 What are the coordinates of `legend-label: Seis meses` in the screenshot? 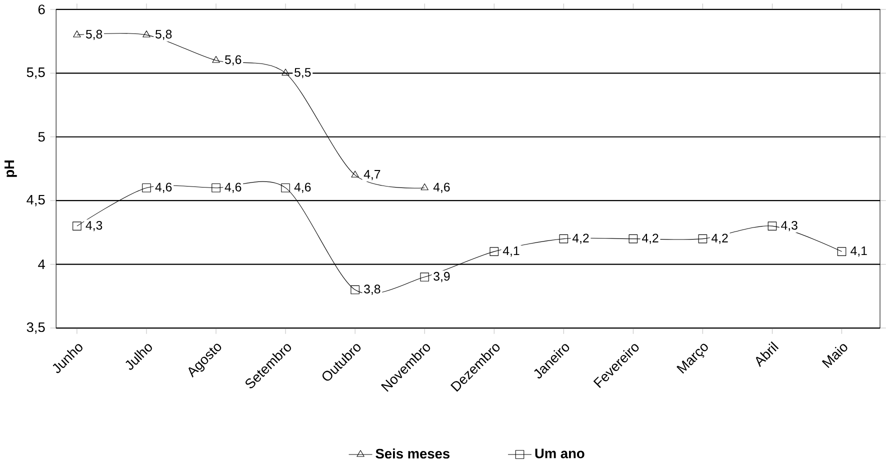 It's located at (413, 453).